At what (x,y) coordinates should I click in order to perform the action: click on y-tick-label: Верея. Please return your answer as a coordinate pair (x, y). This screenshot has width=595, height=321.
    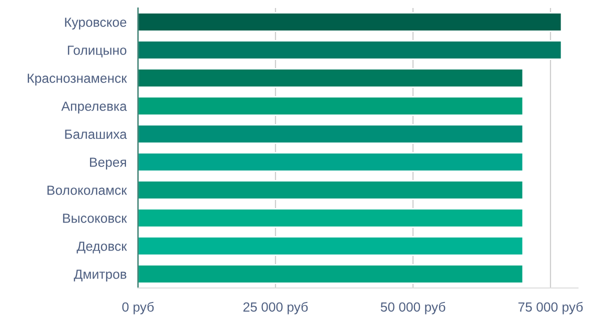
    Looking at the image, I should click on (108, 164).